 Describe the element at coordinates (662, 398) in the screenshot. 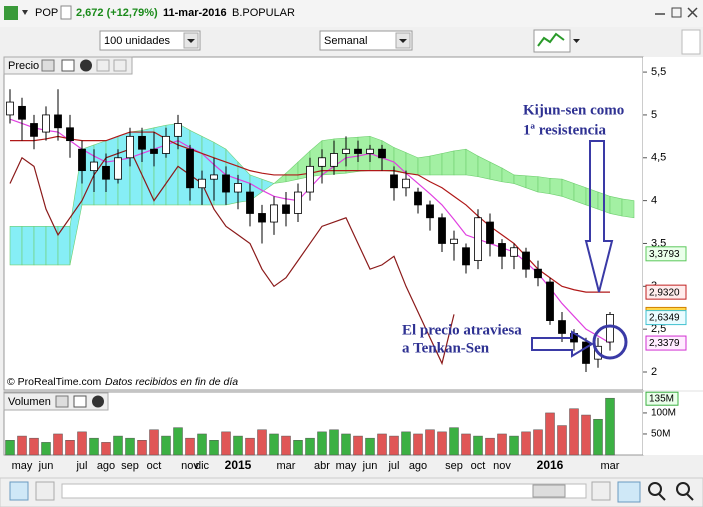

I see `last-value-box` at that location.